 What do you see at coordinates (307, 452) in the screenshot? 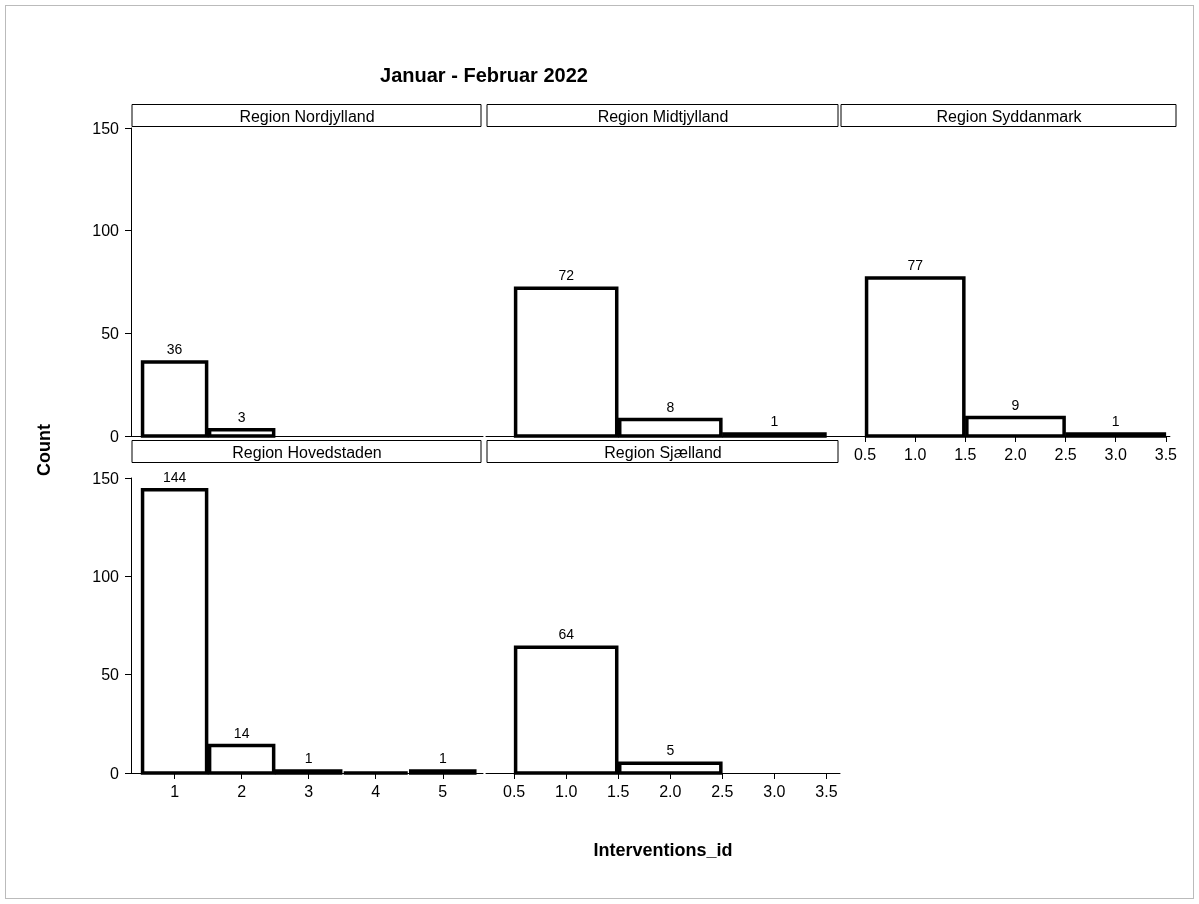
I see `chart-title: Region Hovedstaden` at bounding box center [307, 452].